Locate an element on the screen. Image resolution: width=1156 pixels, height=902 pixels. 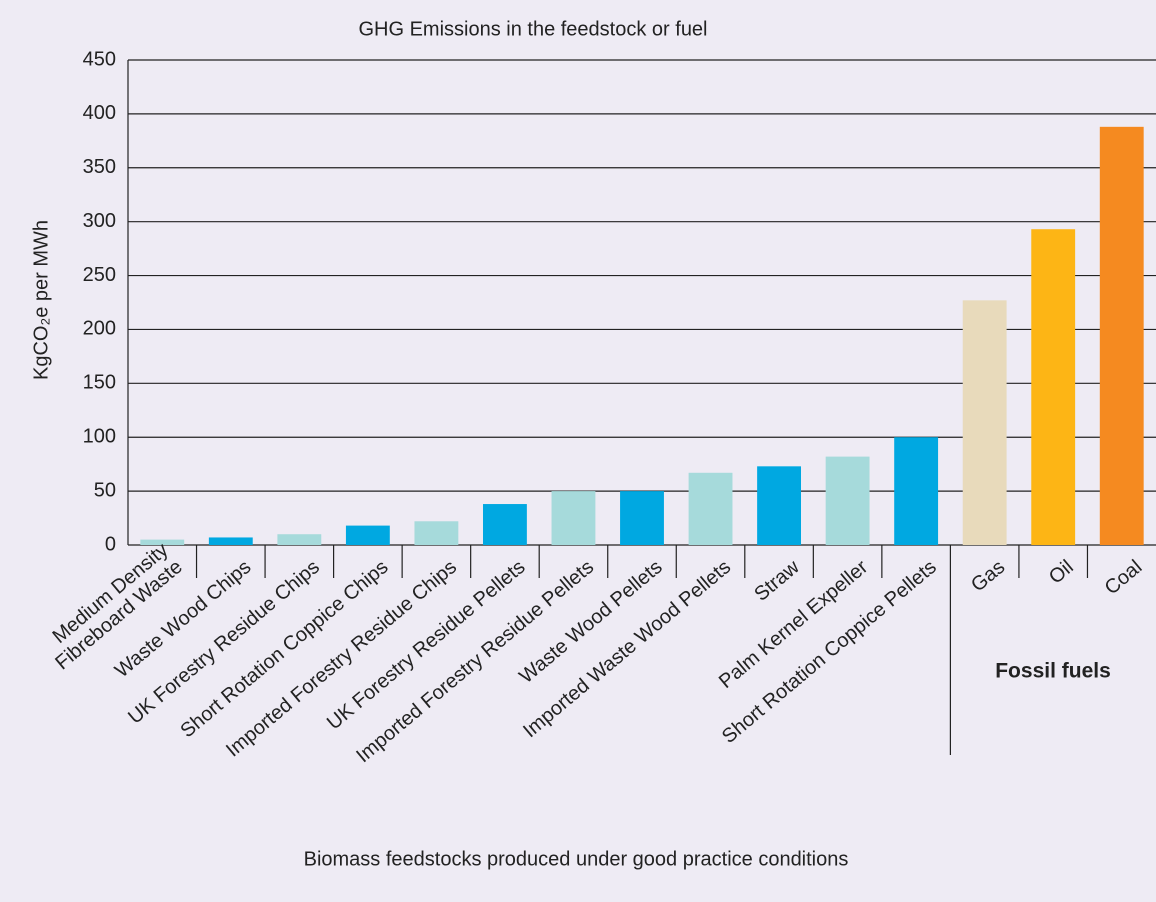
x-tick-label: Coal is located at coordinates (1124, 577).